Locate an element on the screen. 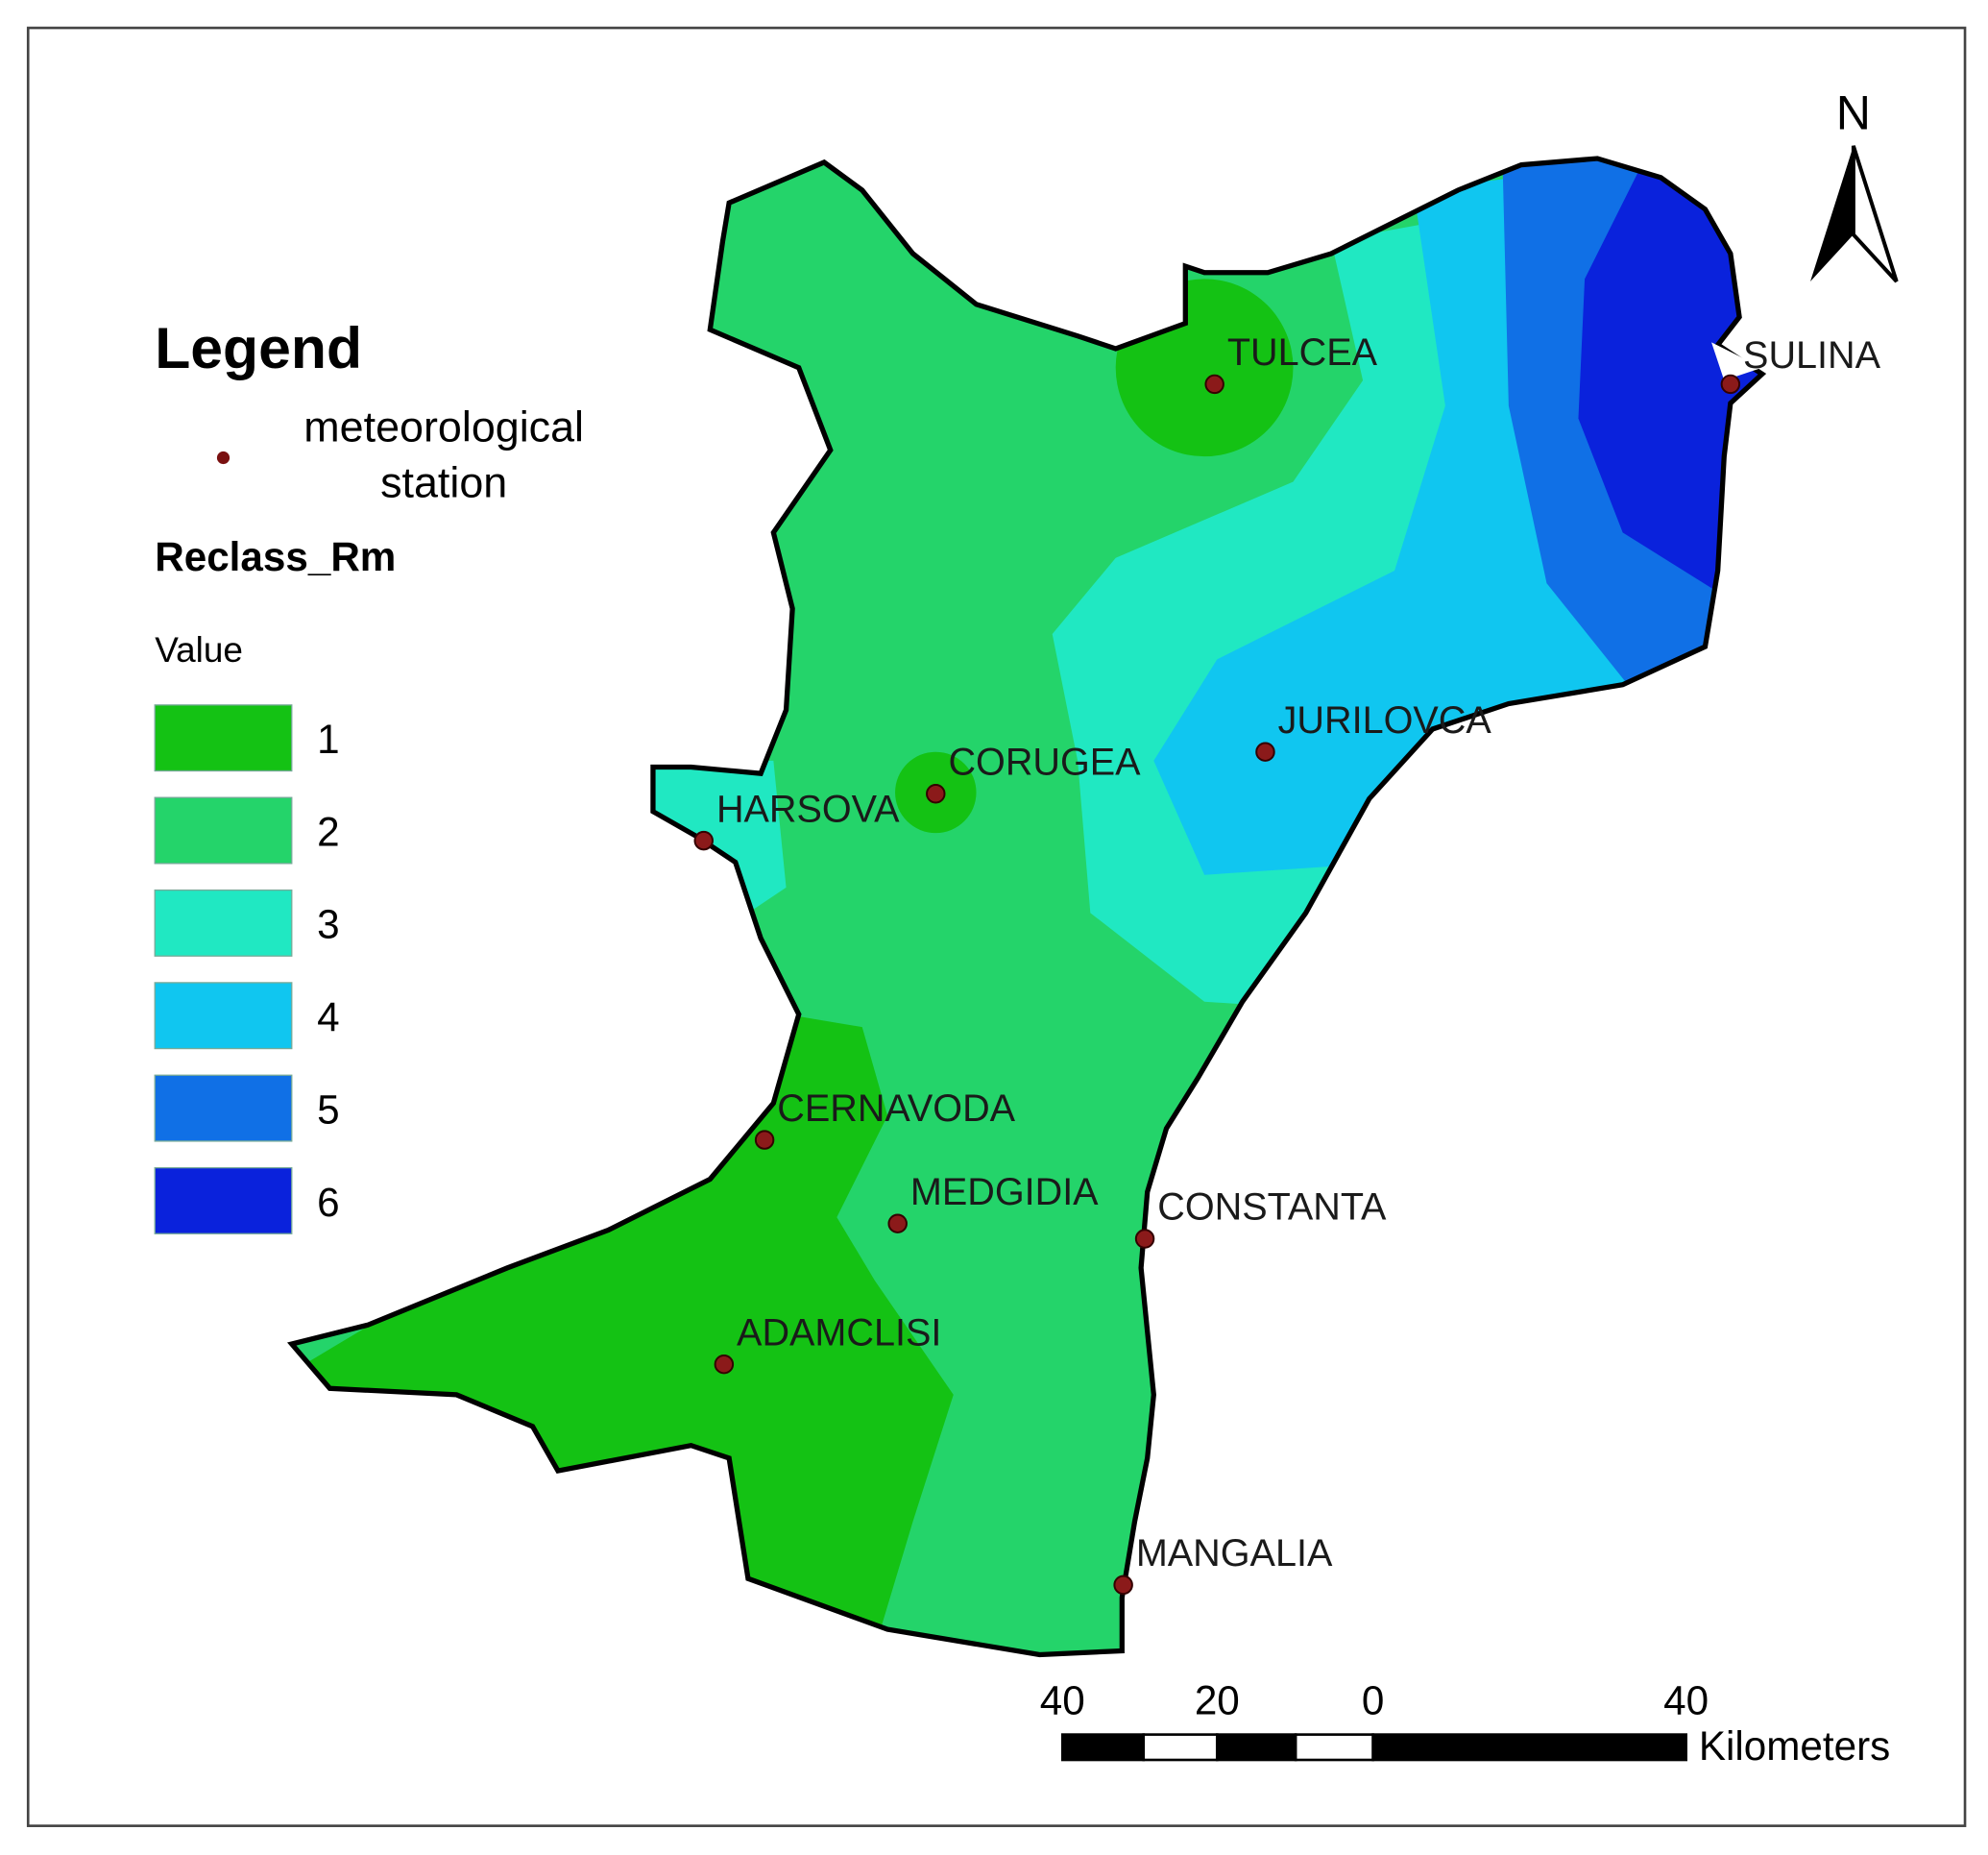  station-label: SULINA is located at coordinates (1812, 355).